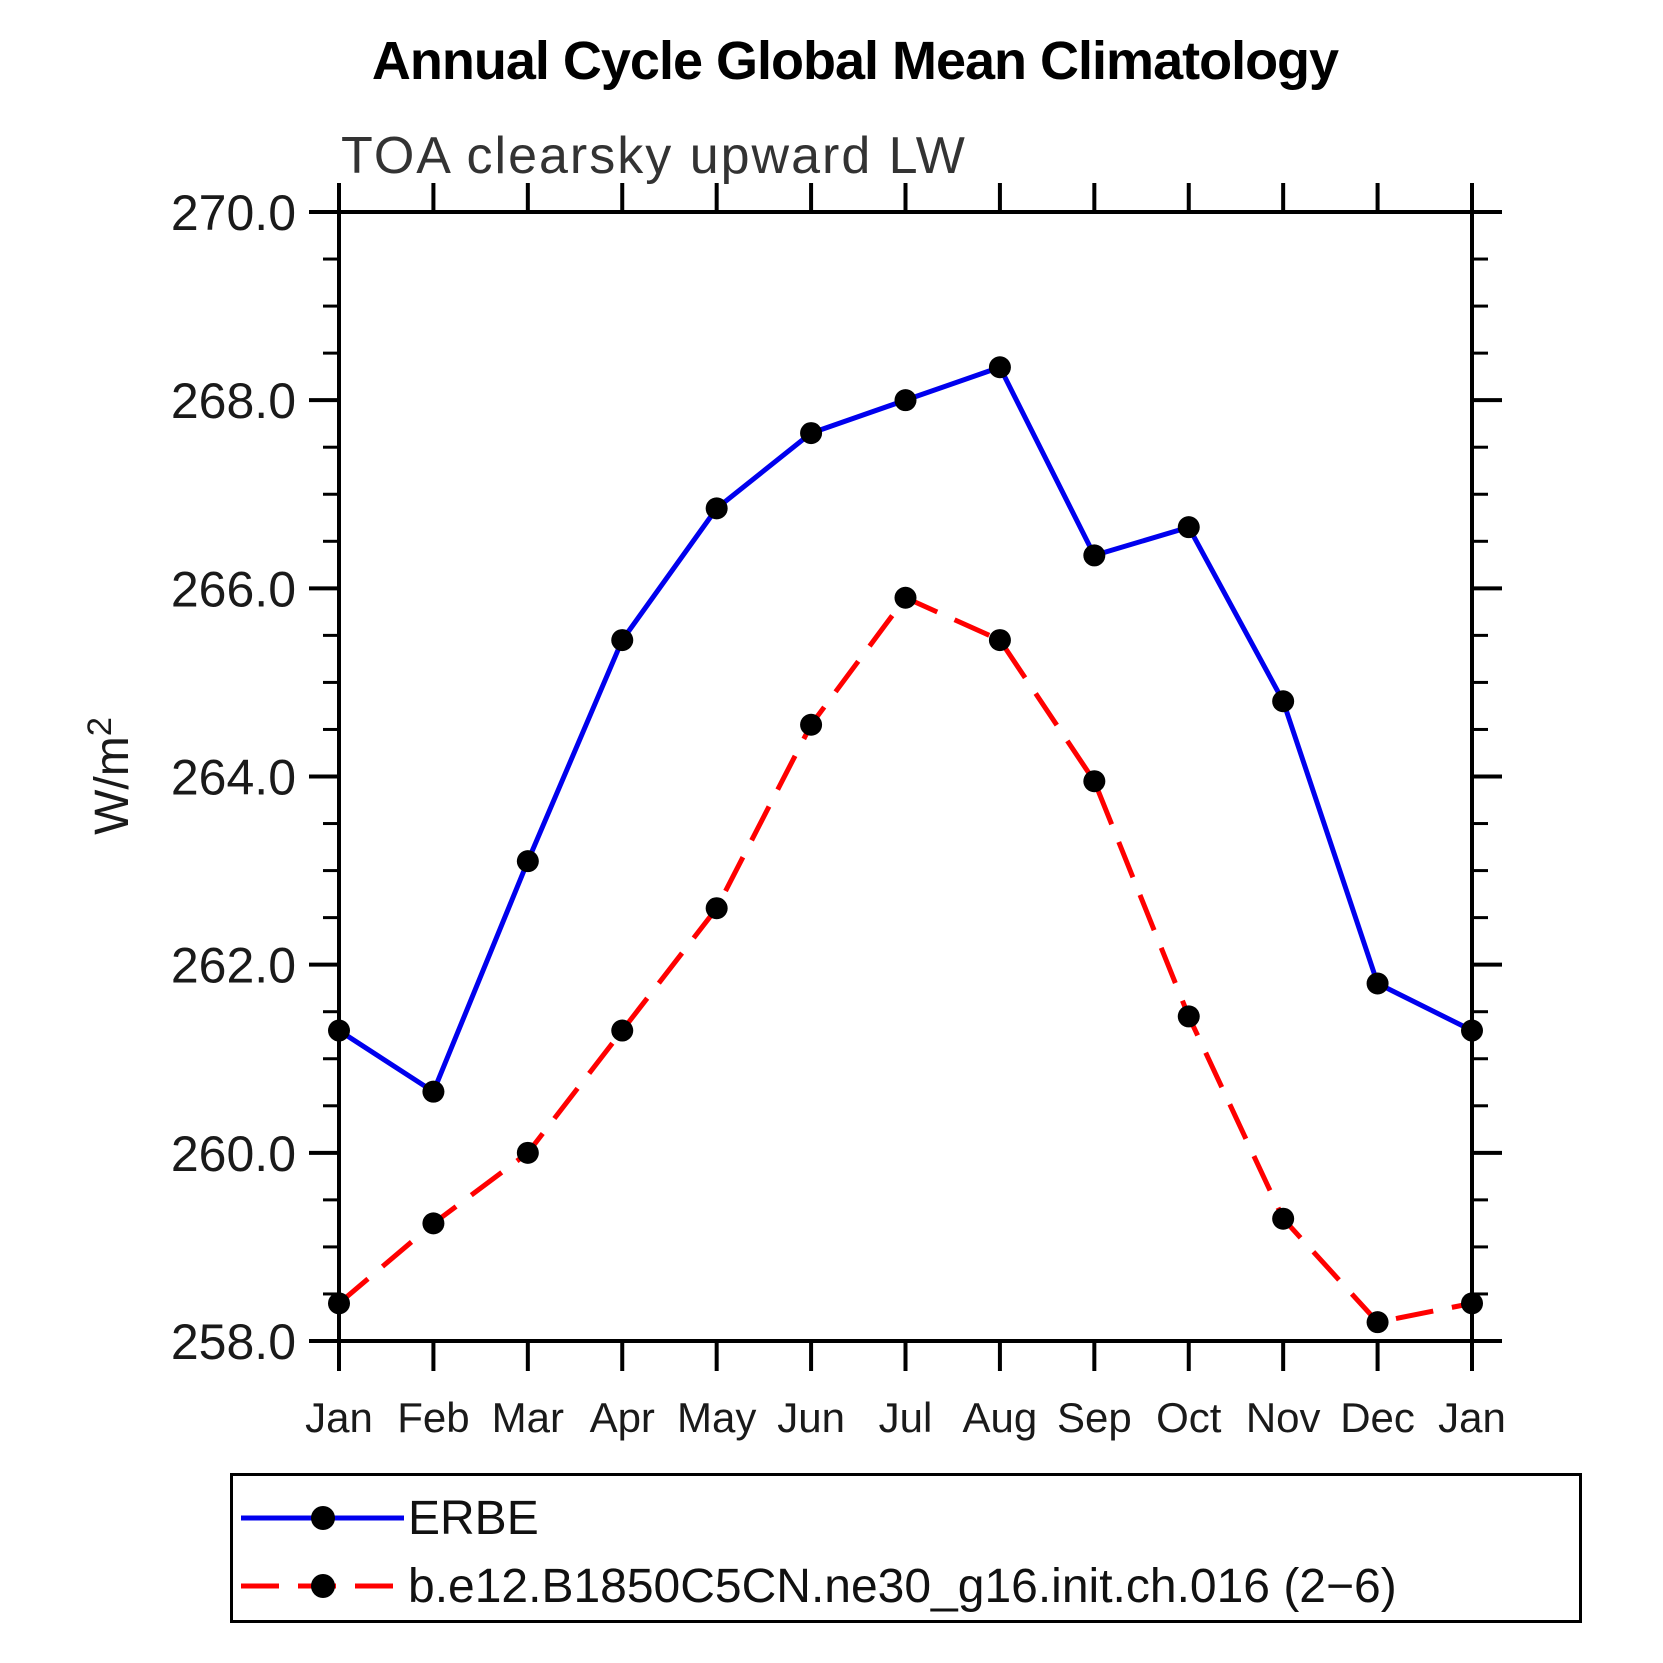 This screenshot has width=1663, height=1663. What do you see at coordinates (528, 1417) in the screenshot?
I see `x-tick-label: Mar` at bounding box center [528, 1417].